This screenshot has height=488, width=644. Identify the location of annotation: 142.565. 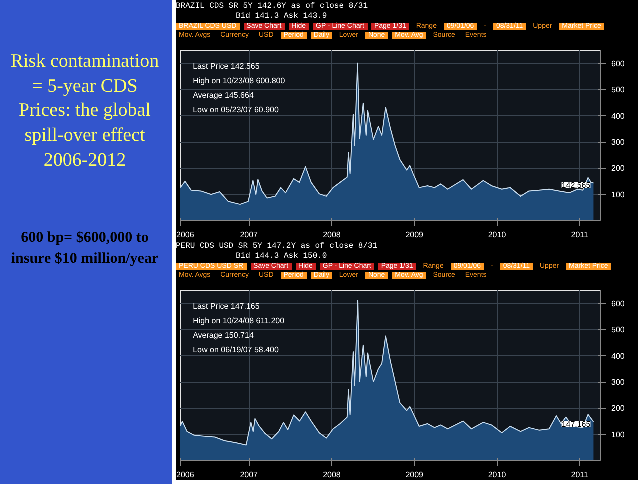
(577, 185).